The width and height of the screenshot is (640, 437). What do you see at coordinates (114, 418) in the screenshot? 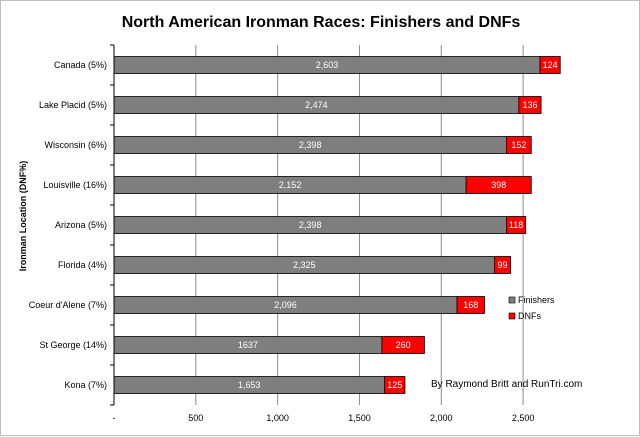
I see `x-tick-label: -` at bounding box center [114, 418].